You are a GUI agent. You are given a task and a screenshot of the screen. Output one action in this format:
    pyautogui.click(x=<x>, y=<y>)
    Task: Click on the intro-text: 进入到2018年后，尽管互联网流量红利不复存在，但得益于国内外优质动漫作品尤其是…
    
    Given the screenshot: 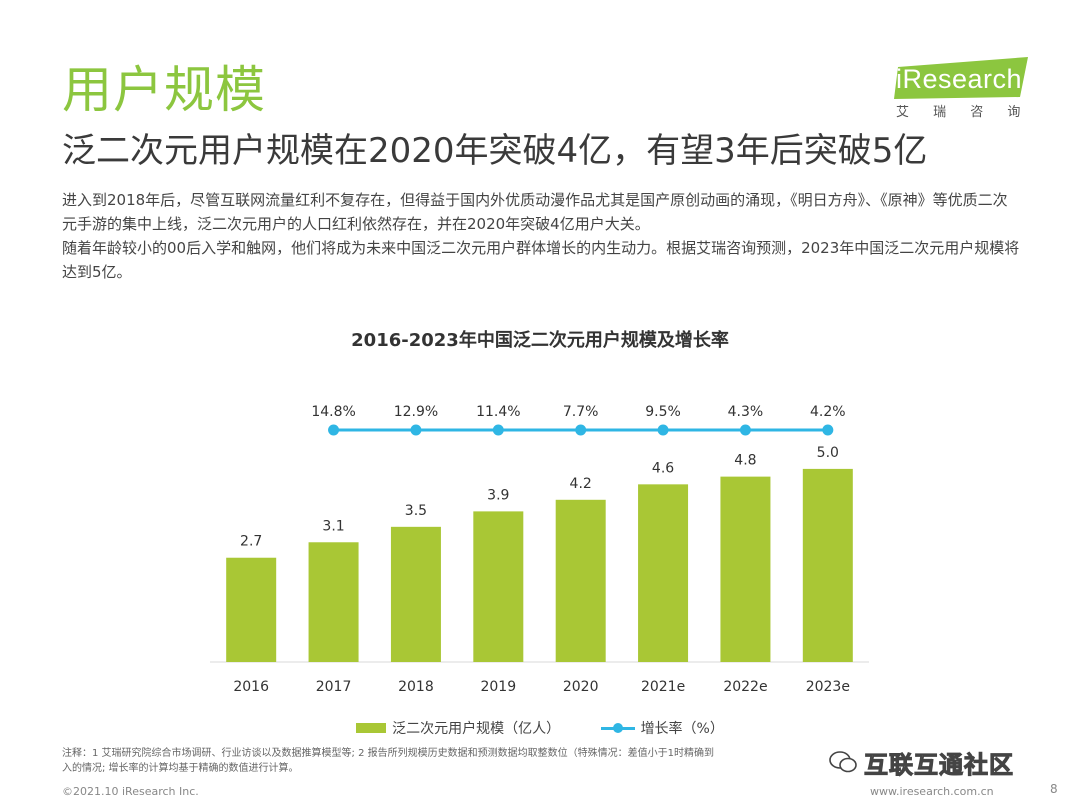 What is the action you would take?
    pyautogui.click(x=542, y=236)
    